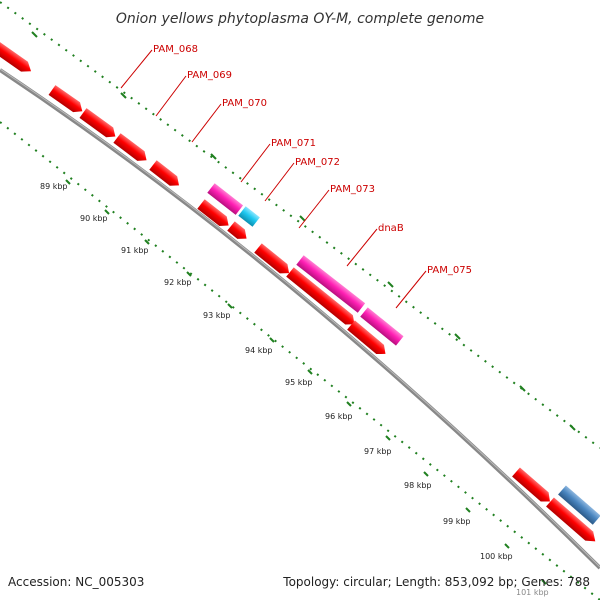 This screenshot has height=600, width=600. Describe the element at coordinates (135, 250) in the screenshot. I see `tick-label-91: 91 kbp` at that location.